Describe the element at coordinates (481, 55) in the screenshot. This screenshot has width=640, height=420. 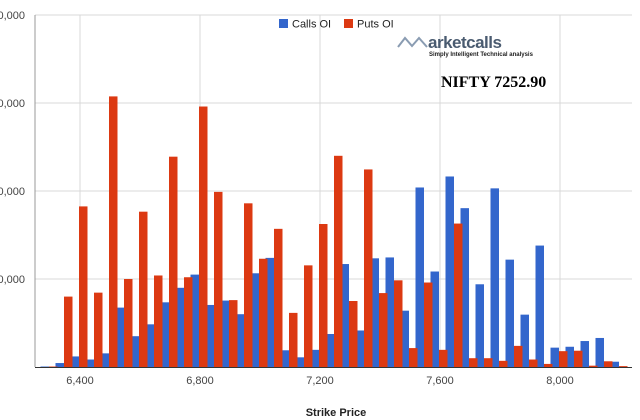
I see `watermark-tagline: Simply Intelligent Technical analysis` at that location.